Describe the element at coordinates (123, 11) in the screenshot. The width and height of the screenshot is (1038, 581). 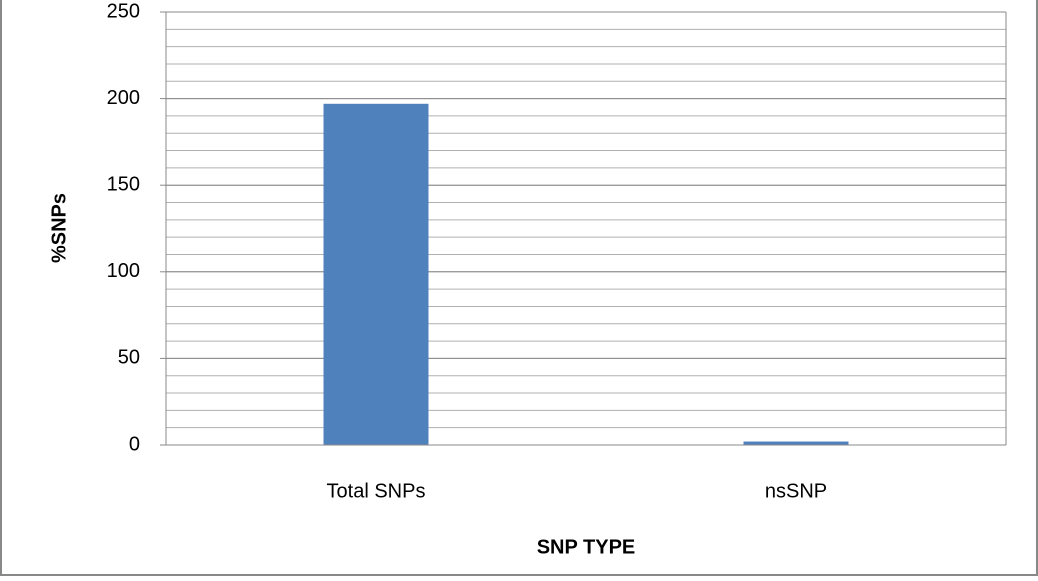
I see `y-tick-label: 250` at that location.